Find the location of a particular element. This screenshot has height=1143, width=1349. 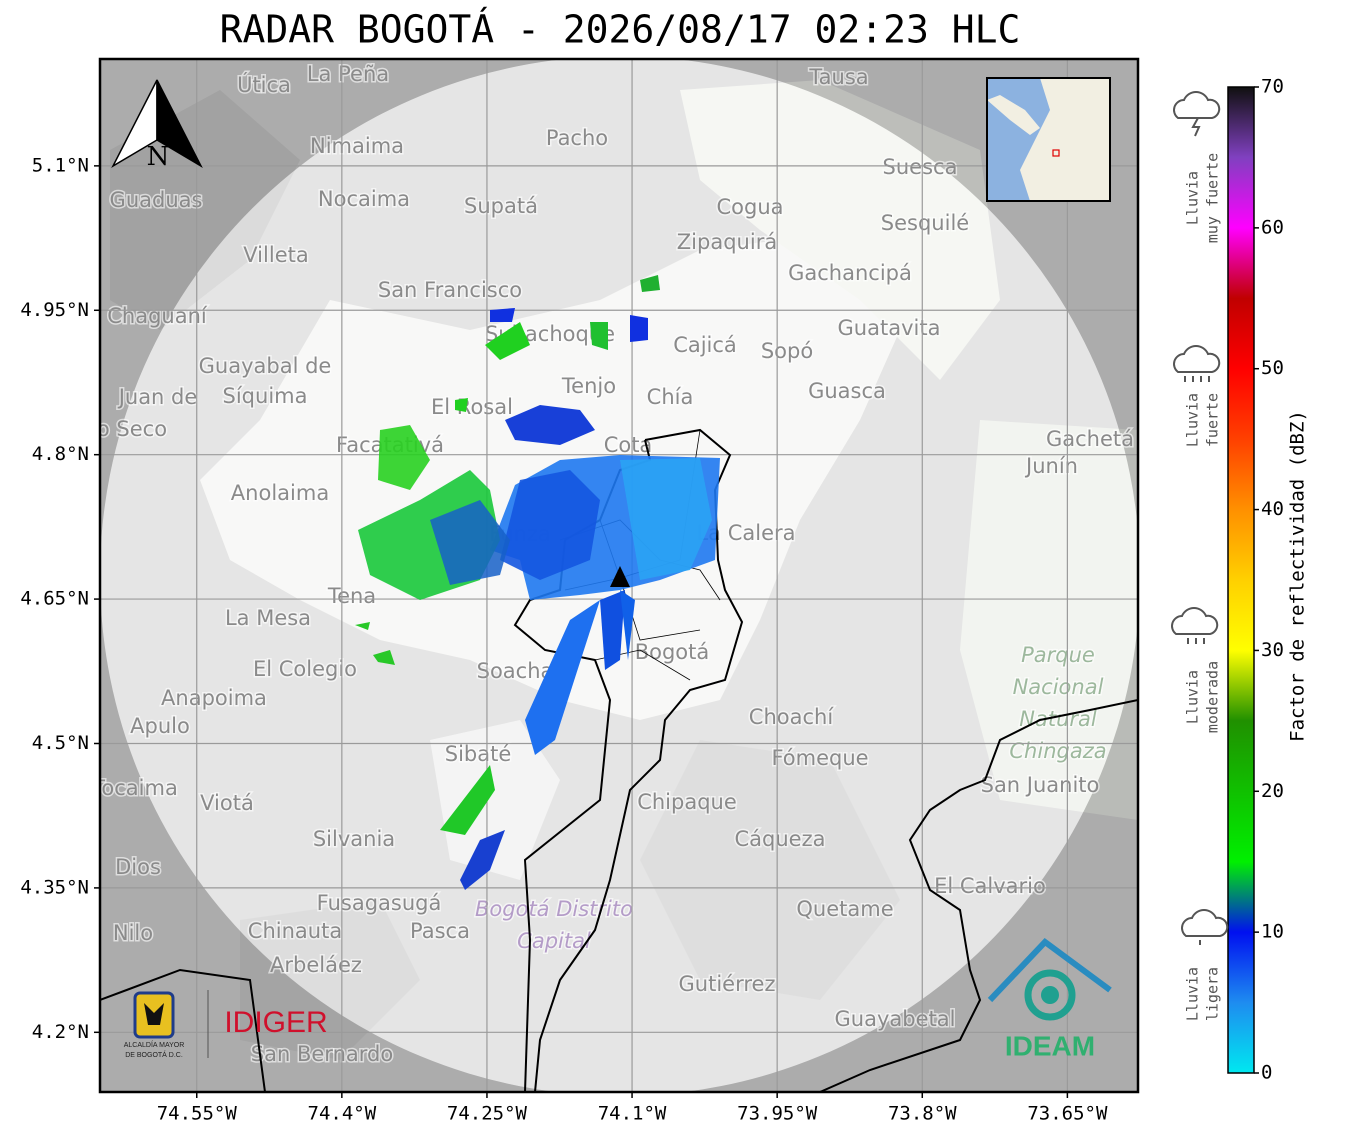

place-label: Tocaima is located at coordinates (134, 788).